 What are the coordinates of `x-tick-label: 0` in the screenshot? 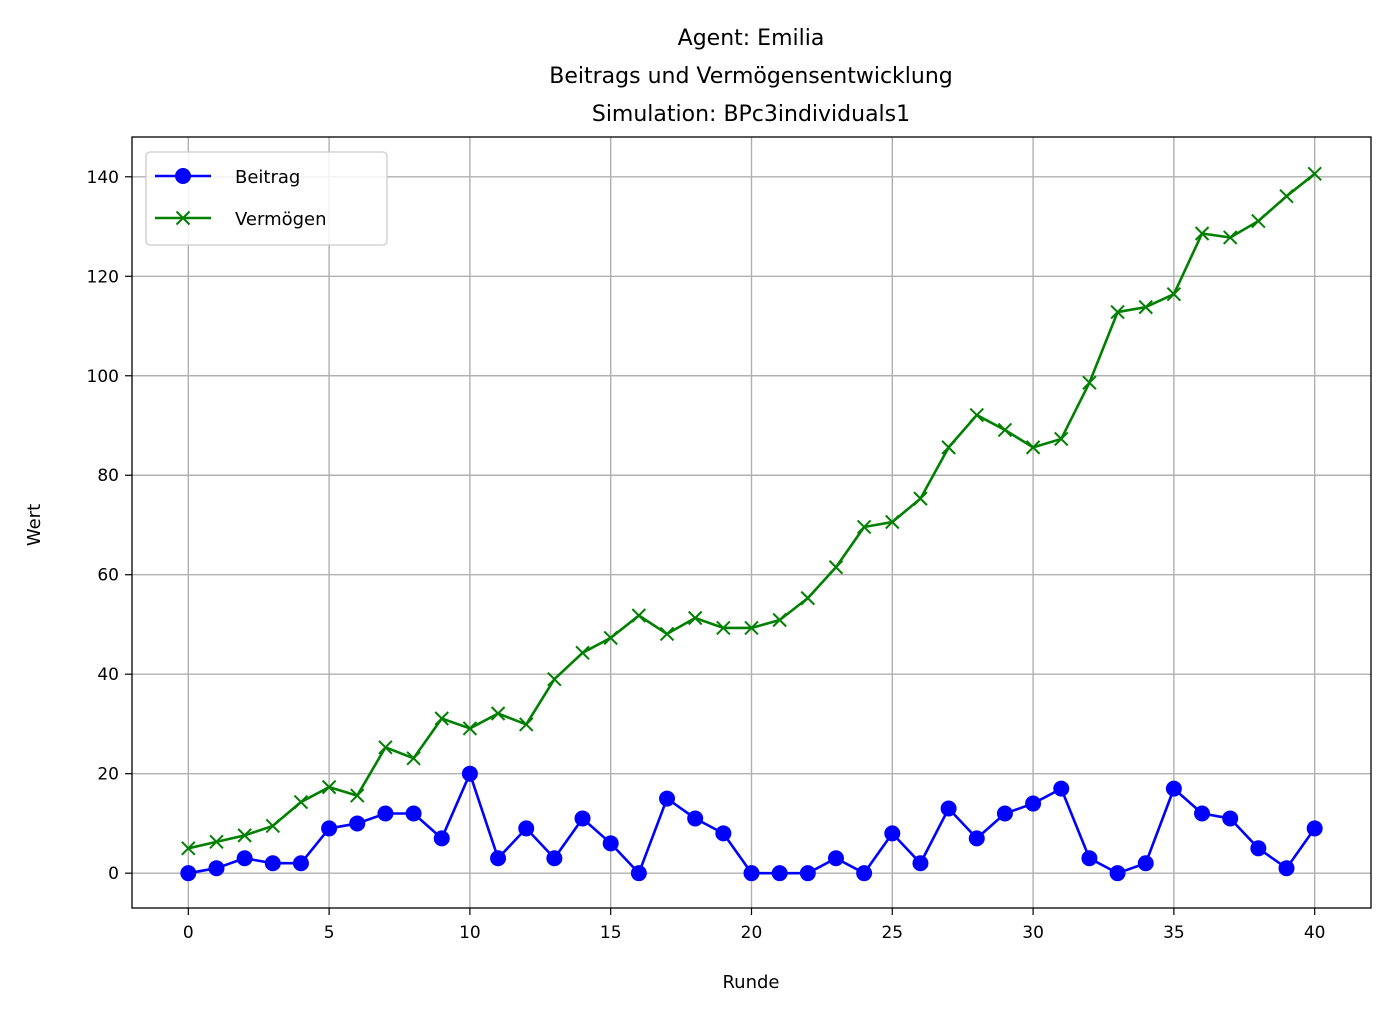 It's located at (188, 933).